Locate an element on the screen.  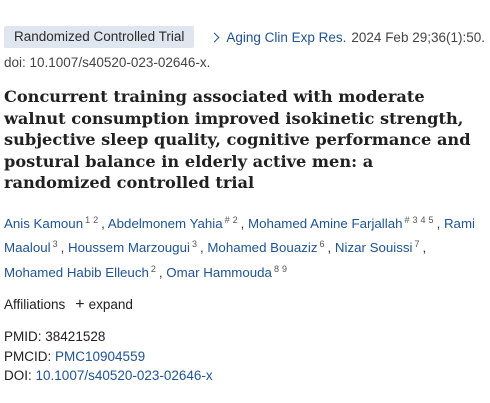
author-link: Anis Kamoun is located at coordinates (44, 223).